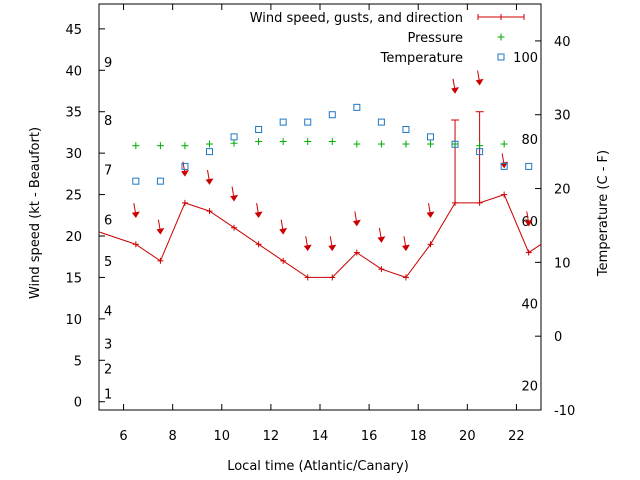  Describe the element at coordinates (455, 161) in the screenshot. I see `wind-gust-bar` at that location.